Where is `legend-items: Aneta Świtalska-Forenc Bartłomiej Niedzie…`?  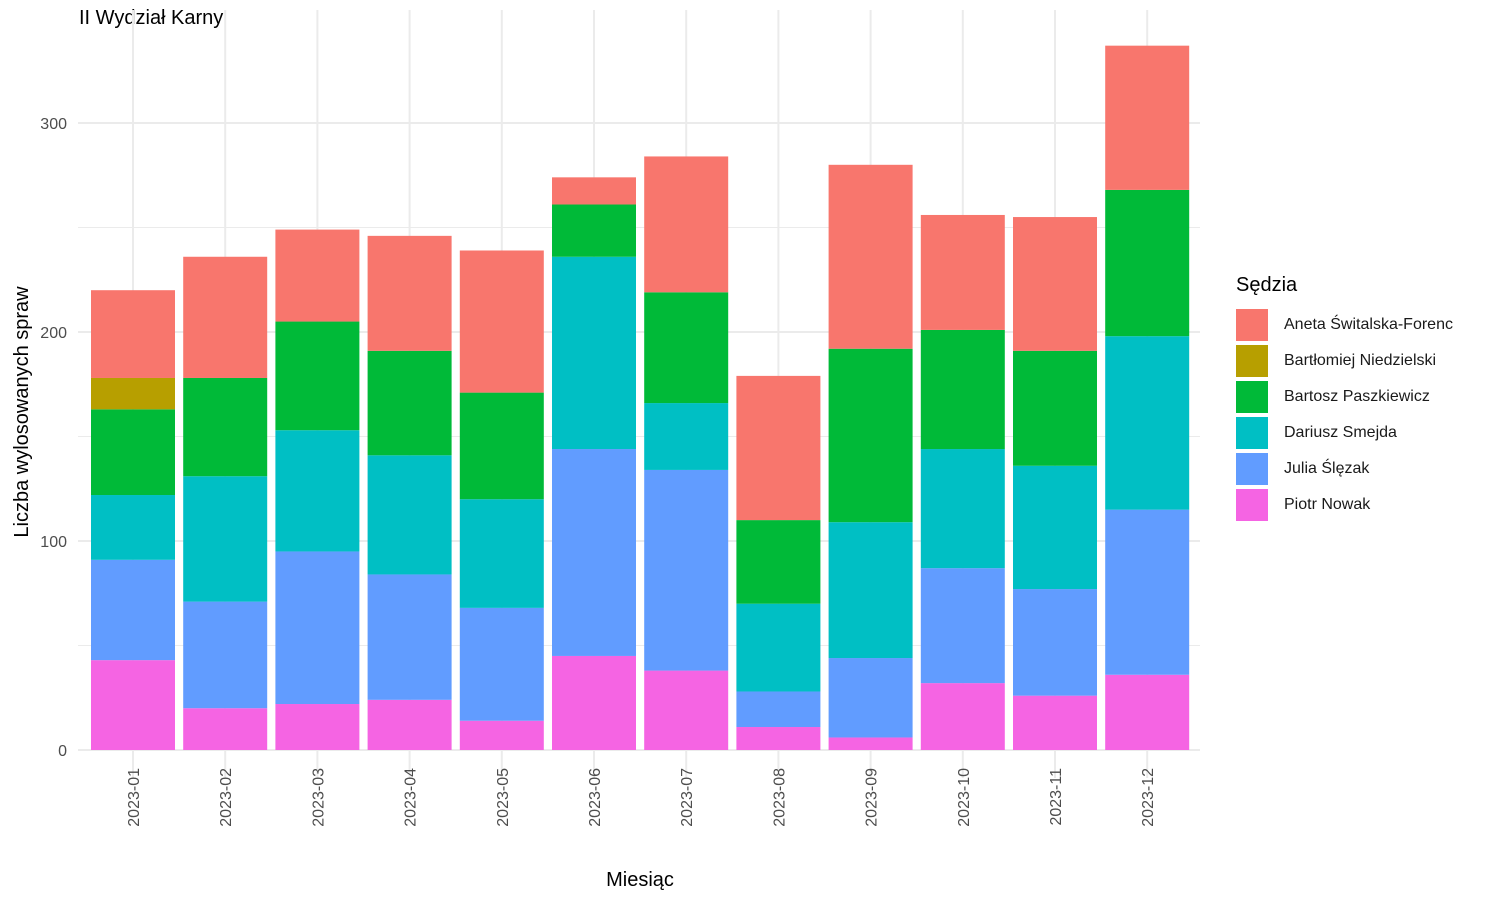
legend-items: Aneta Świtalska-Forenc Bartłomiej Niedzie… is located at coordinates (1344, 415).